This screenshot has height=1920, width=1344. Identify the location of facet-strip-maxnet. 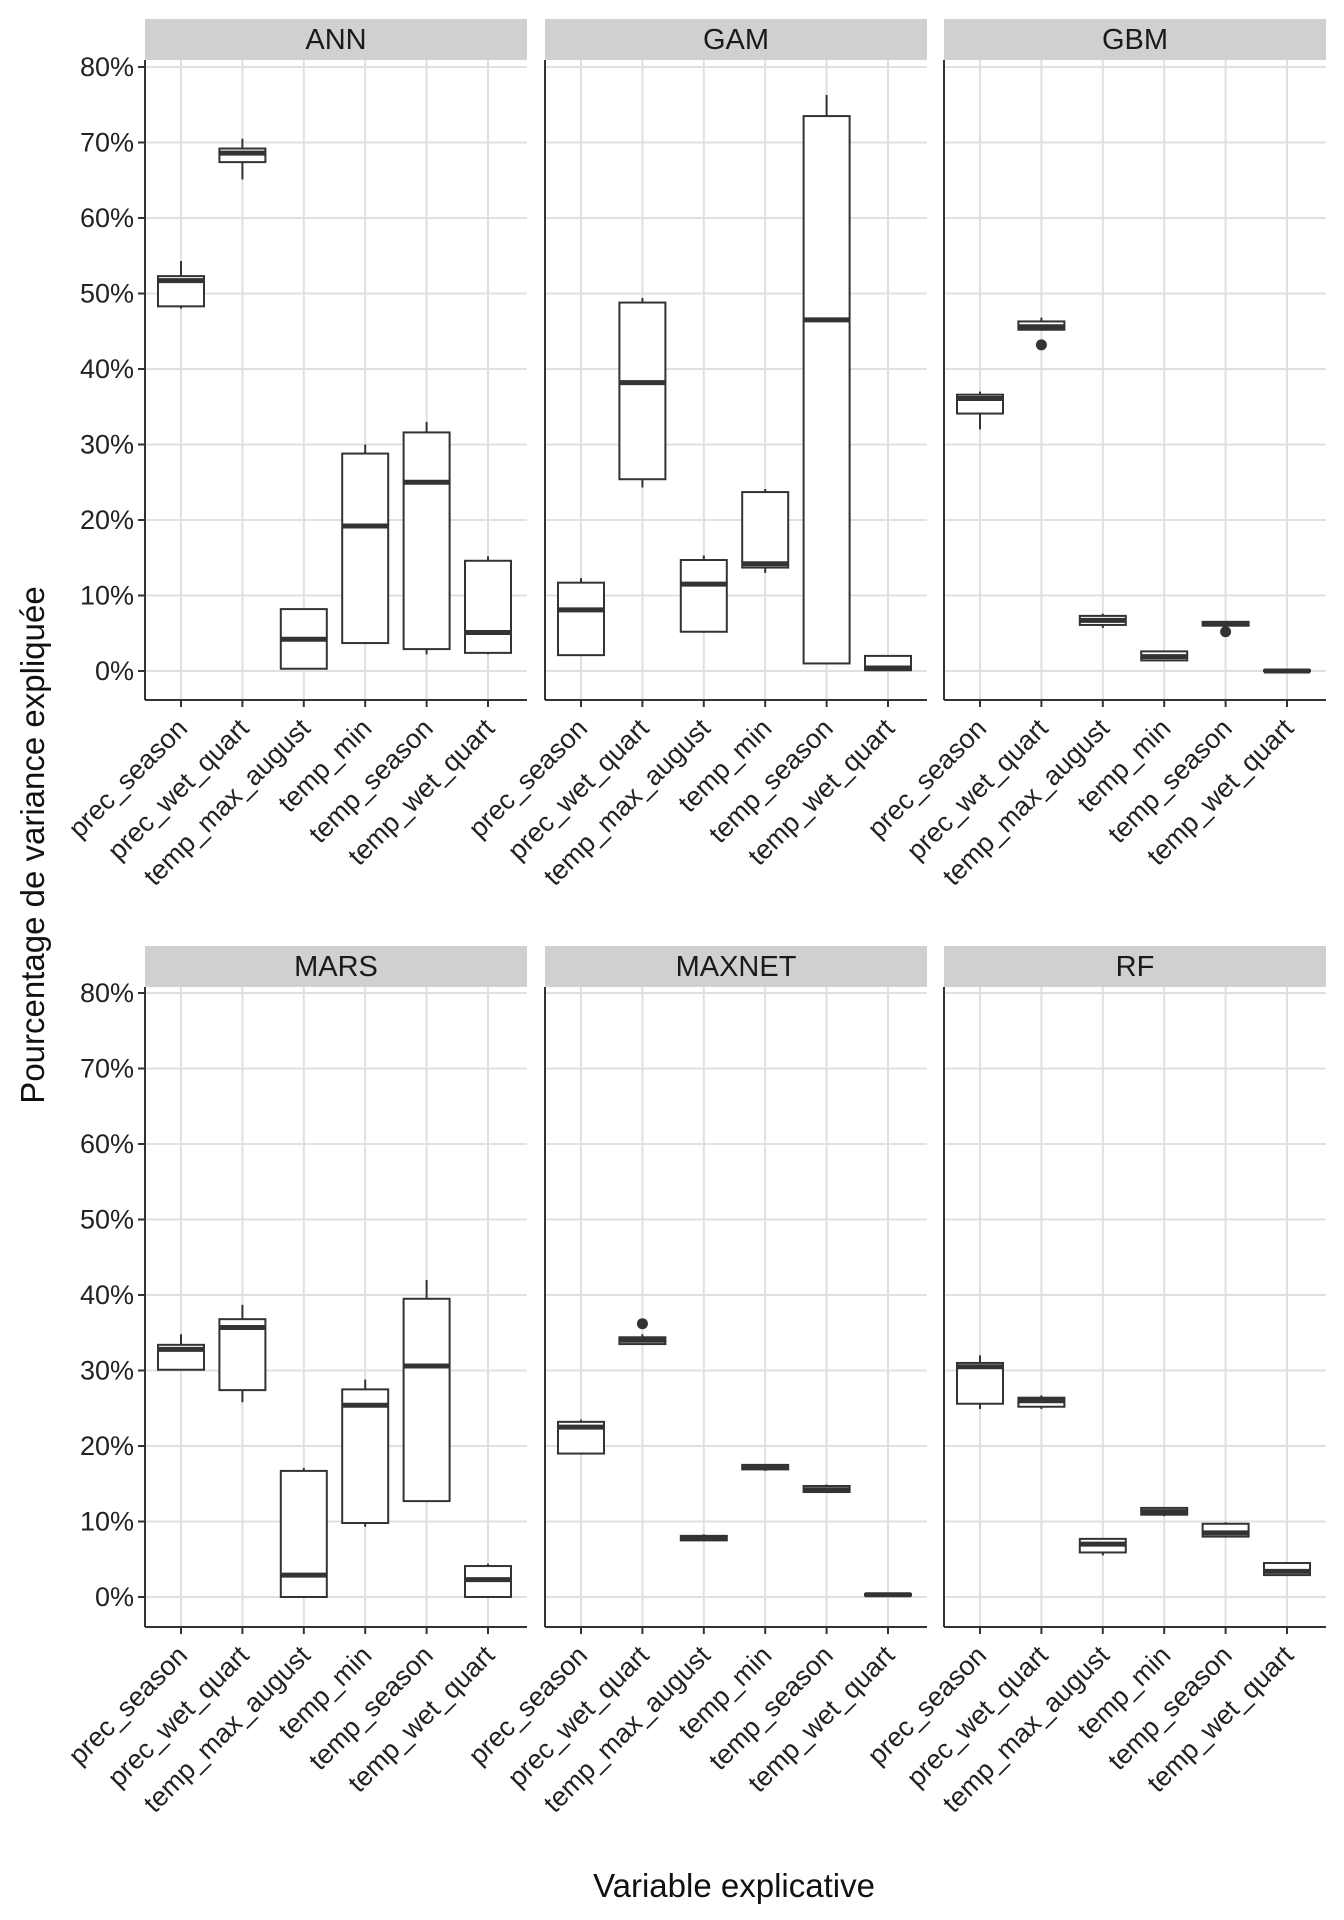
(736, 966).